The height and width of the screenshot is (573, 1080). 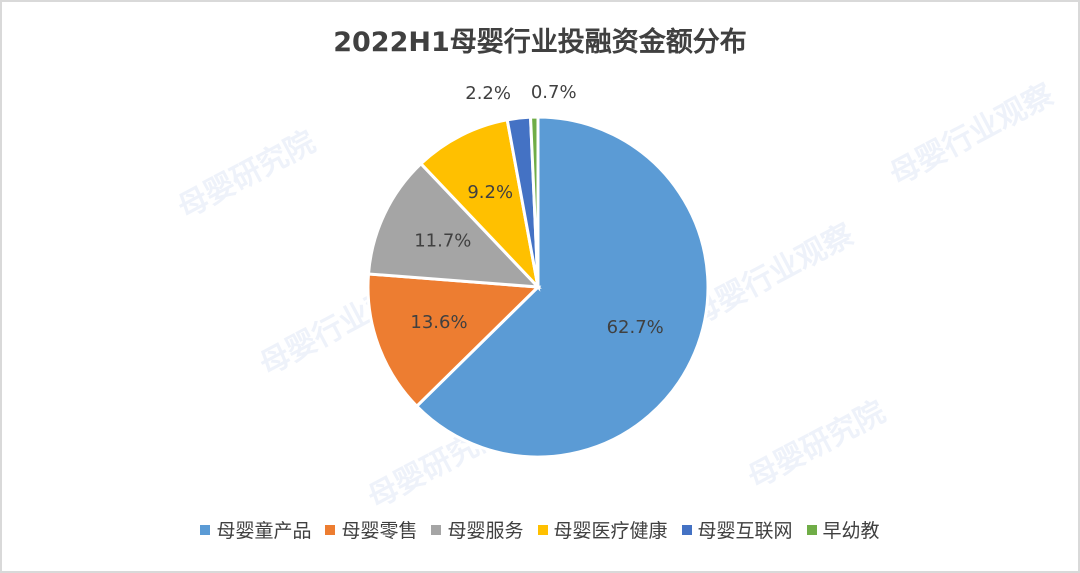 I want to click on legend-label: 早幼教, so click(x=851, y=531).